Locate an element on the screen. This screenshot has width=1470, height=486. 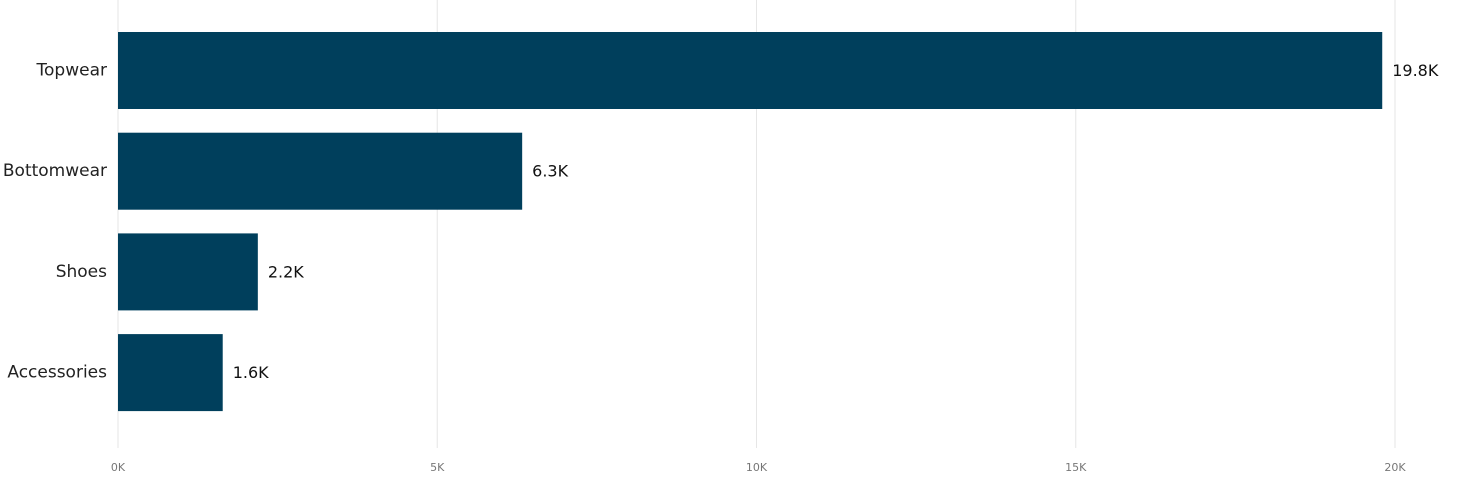
category-labels: Topwear Bottomwear Shoes Accessories is located at coordinates (55, 222).